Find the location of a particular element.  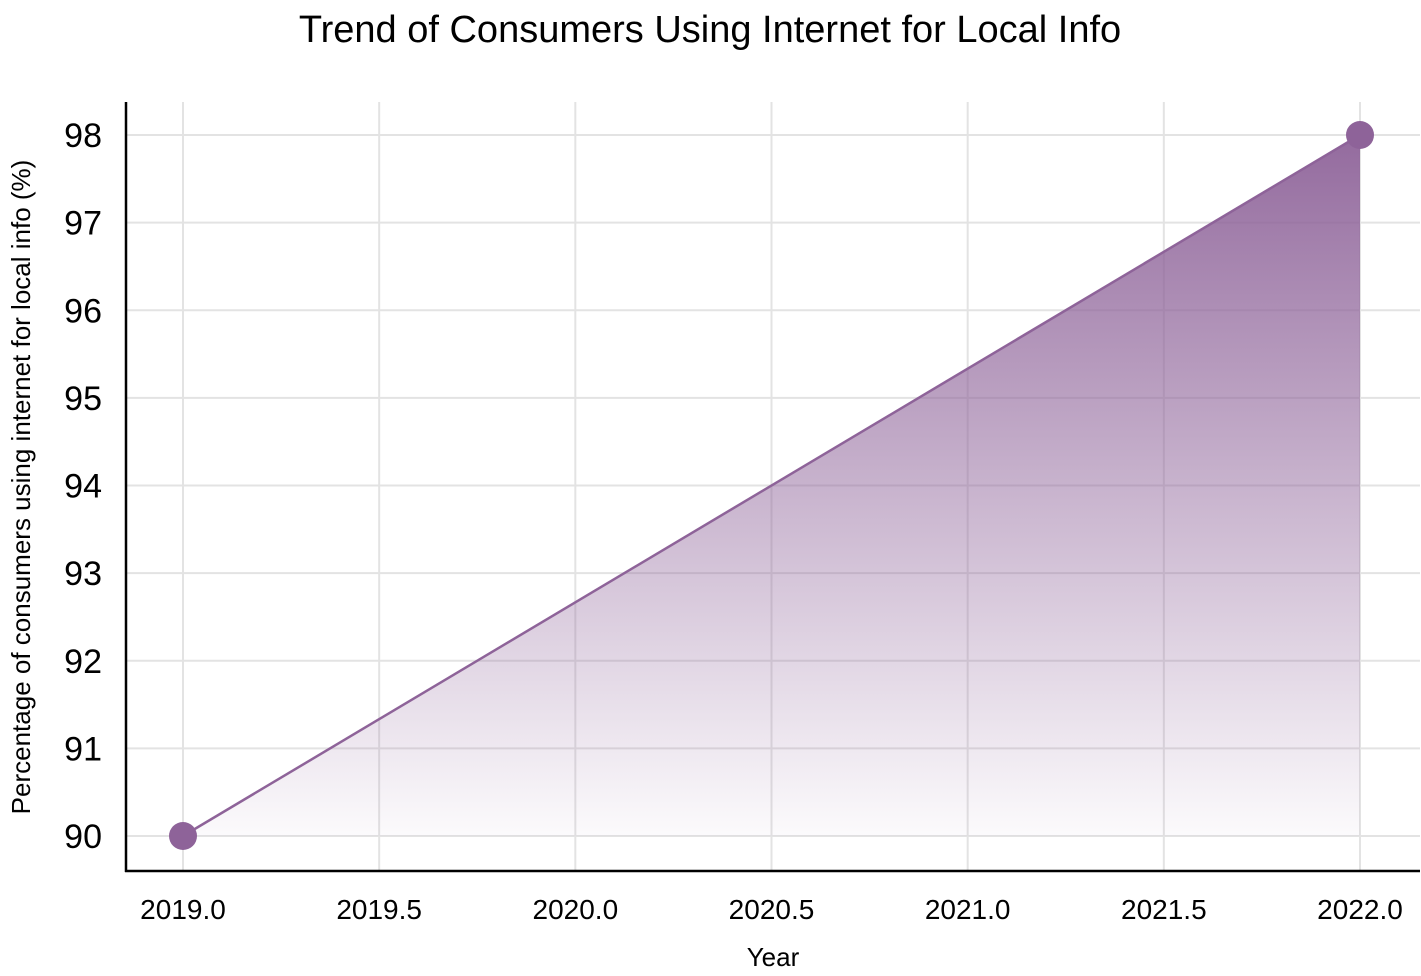

y-tick-label: 97 is located at coordinates (83, 224).